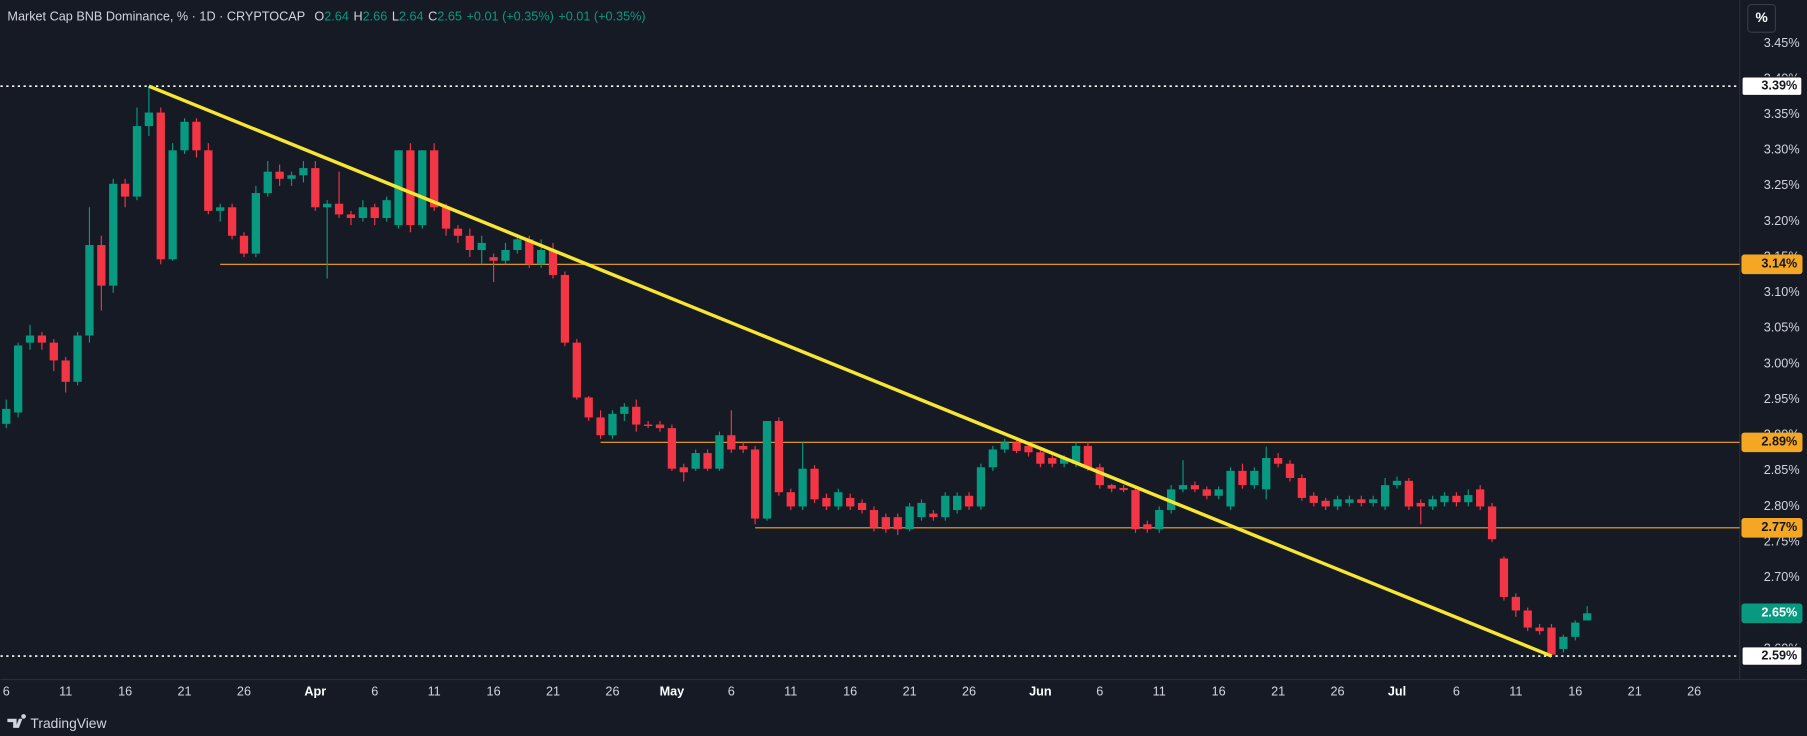 This screenshot has height=736, width=1807. What do you see at coordinates (432, 17) in the screenshot?
I see `legend-key: C` at bounding box center [432, 17].